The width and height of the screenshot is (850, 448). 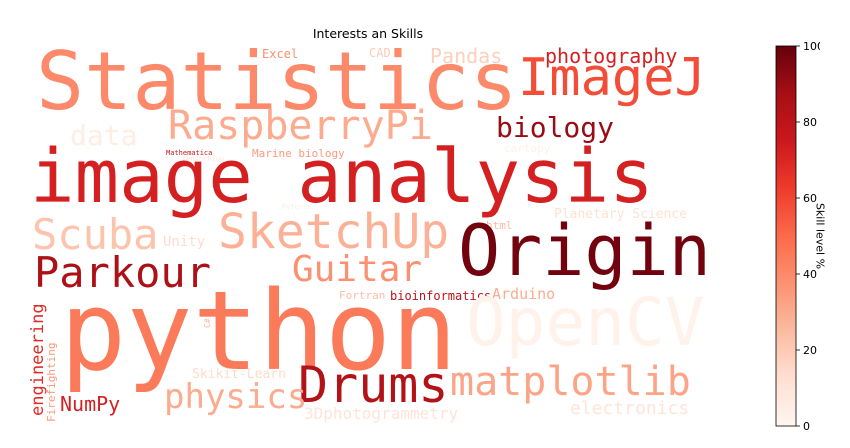 What do you see at coordinates (555, 127) in the screenshot?
I see `word-biology: biology` at bounding box center [555, 127].